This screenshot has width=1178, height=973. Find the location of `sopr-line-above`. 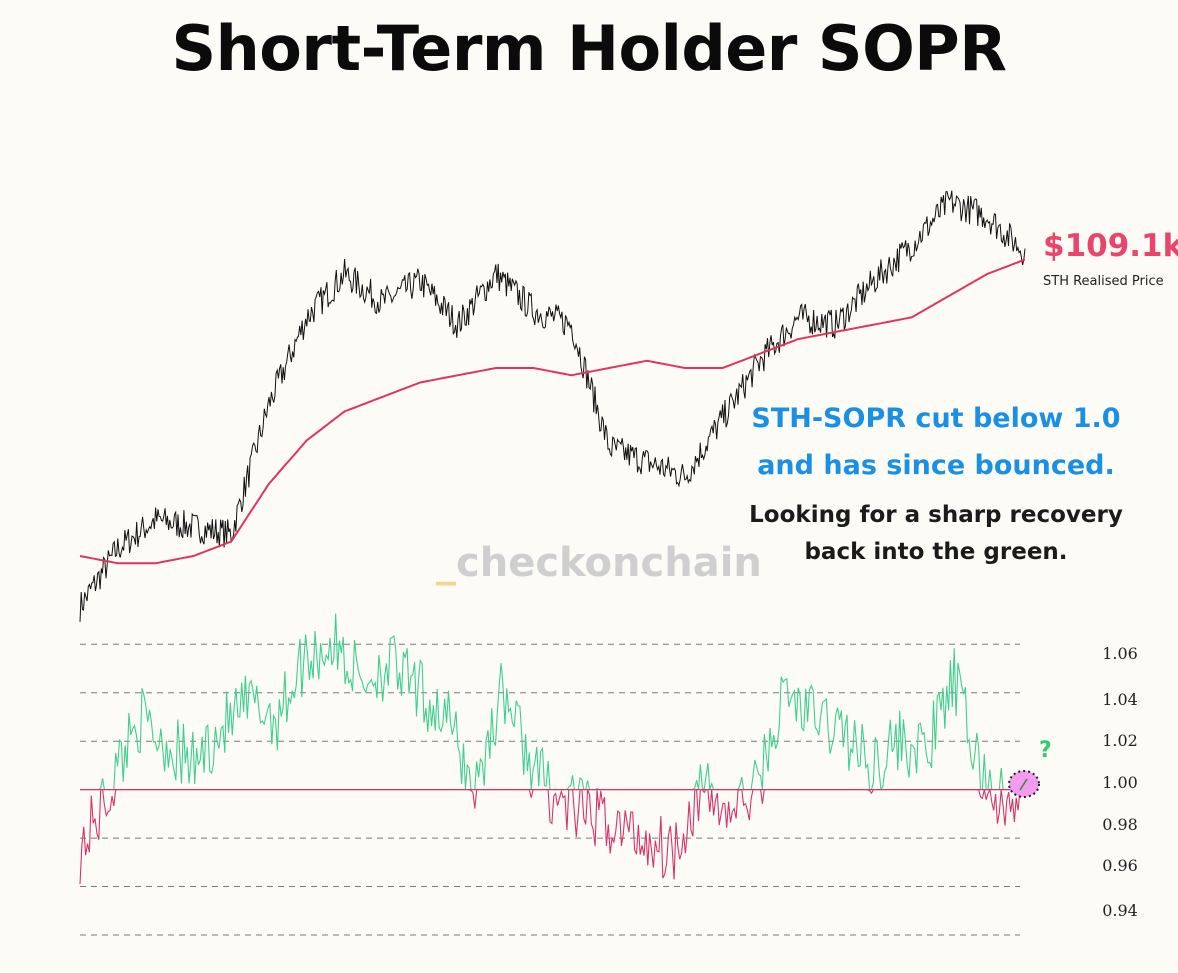

sopr-line-above is located at coordinates (550, 702).